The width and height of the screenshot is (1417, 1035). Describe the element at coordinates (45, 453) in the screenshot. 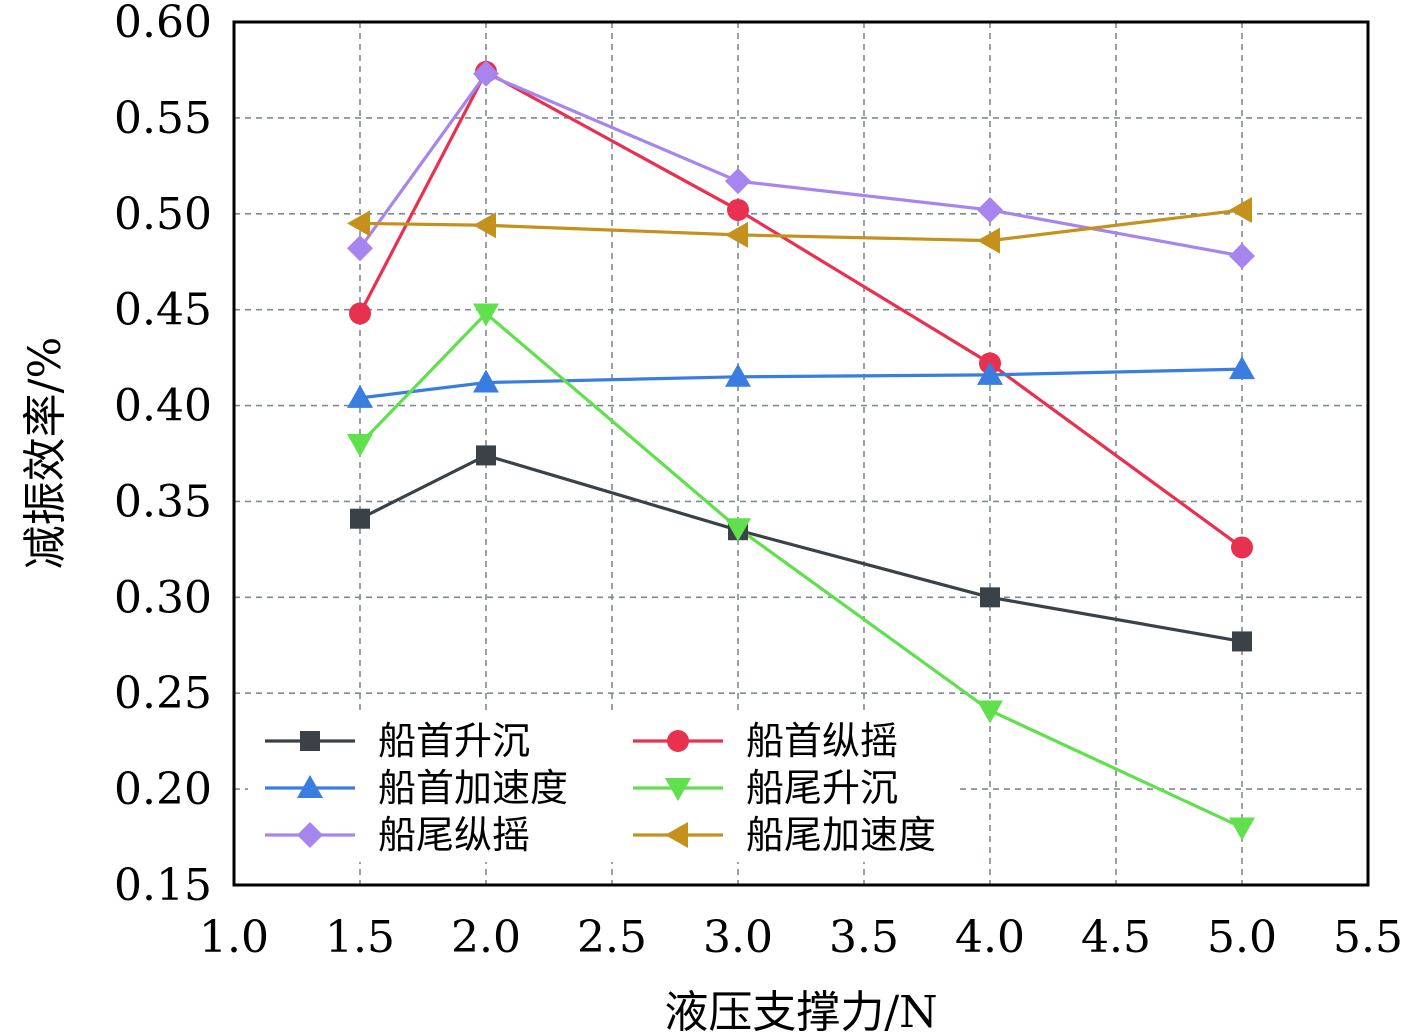

I see `y-axis-title: 减振效率/%` at that location.